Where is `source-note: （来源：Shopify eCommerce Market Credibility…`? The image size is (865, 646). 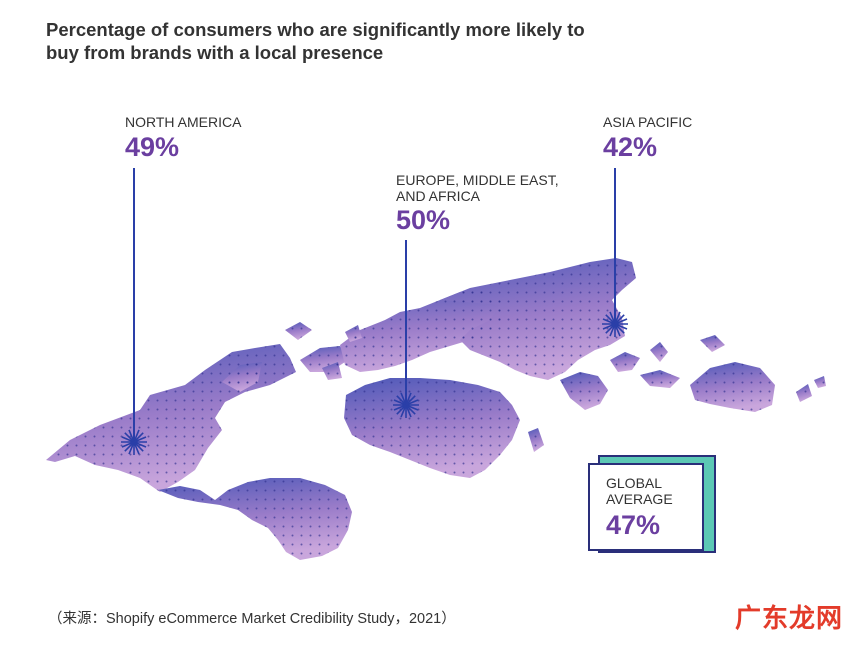
source-note: （来源：Shopify eCommerce Market Credibility… is located at coordinates (252, 619).